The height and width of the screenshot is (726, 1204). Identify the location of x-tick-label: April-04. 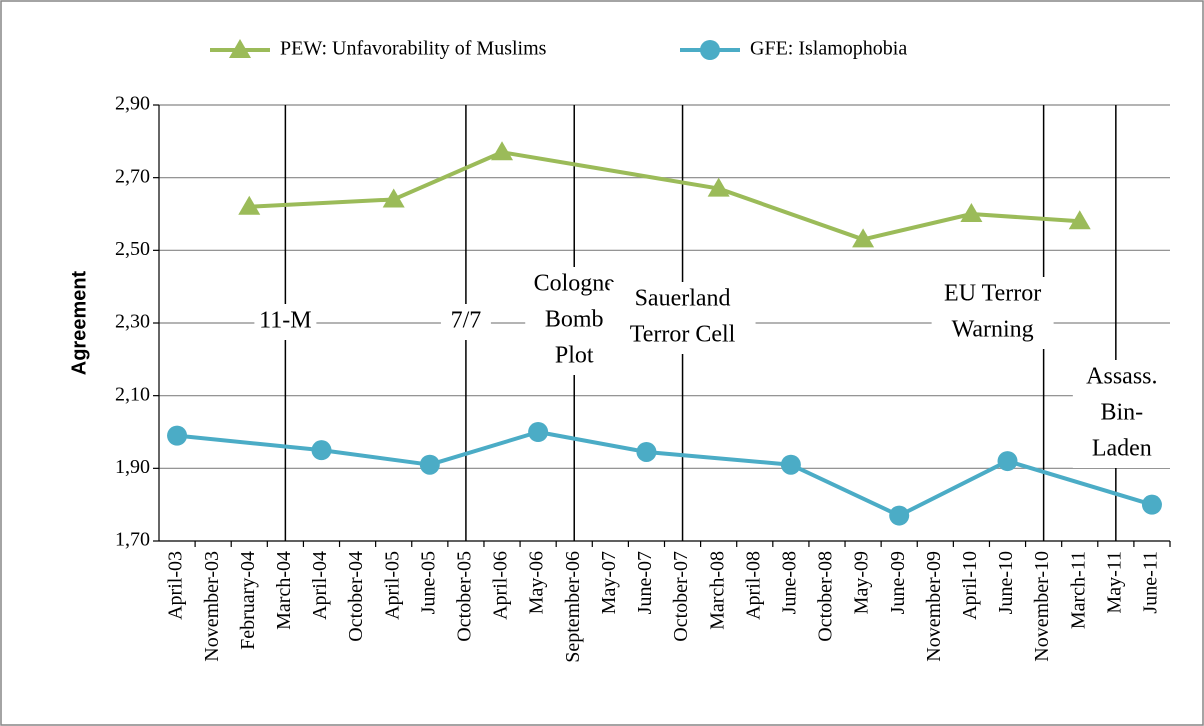
(320, 585).